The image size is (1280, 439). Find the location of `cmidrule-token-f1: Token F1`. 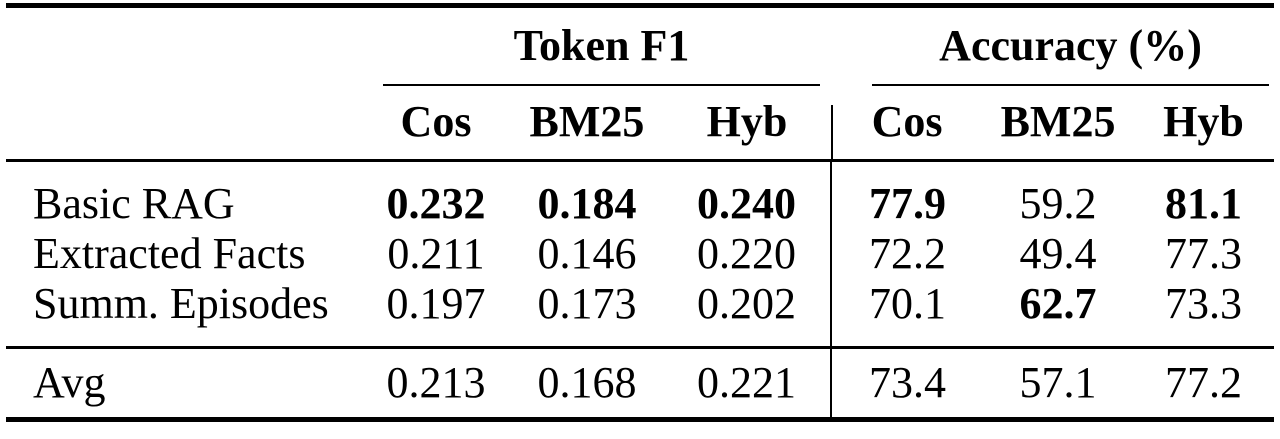

cmidrule-token-f1: Token F1 is located at coordinates (602, 47).